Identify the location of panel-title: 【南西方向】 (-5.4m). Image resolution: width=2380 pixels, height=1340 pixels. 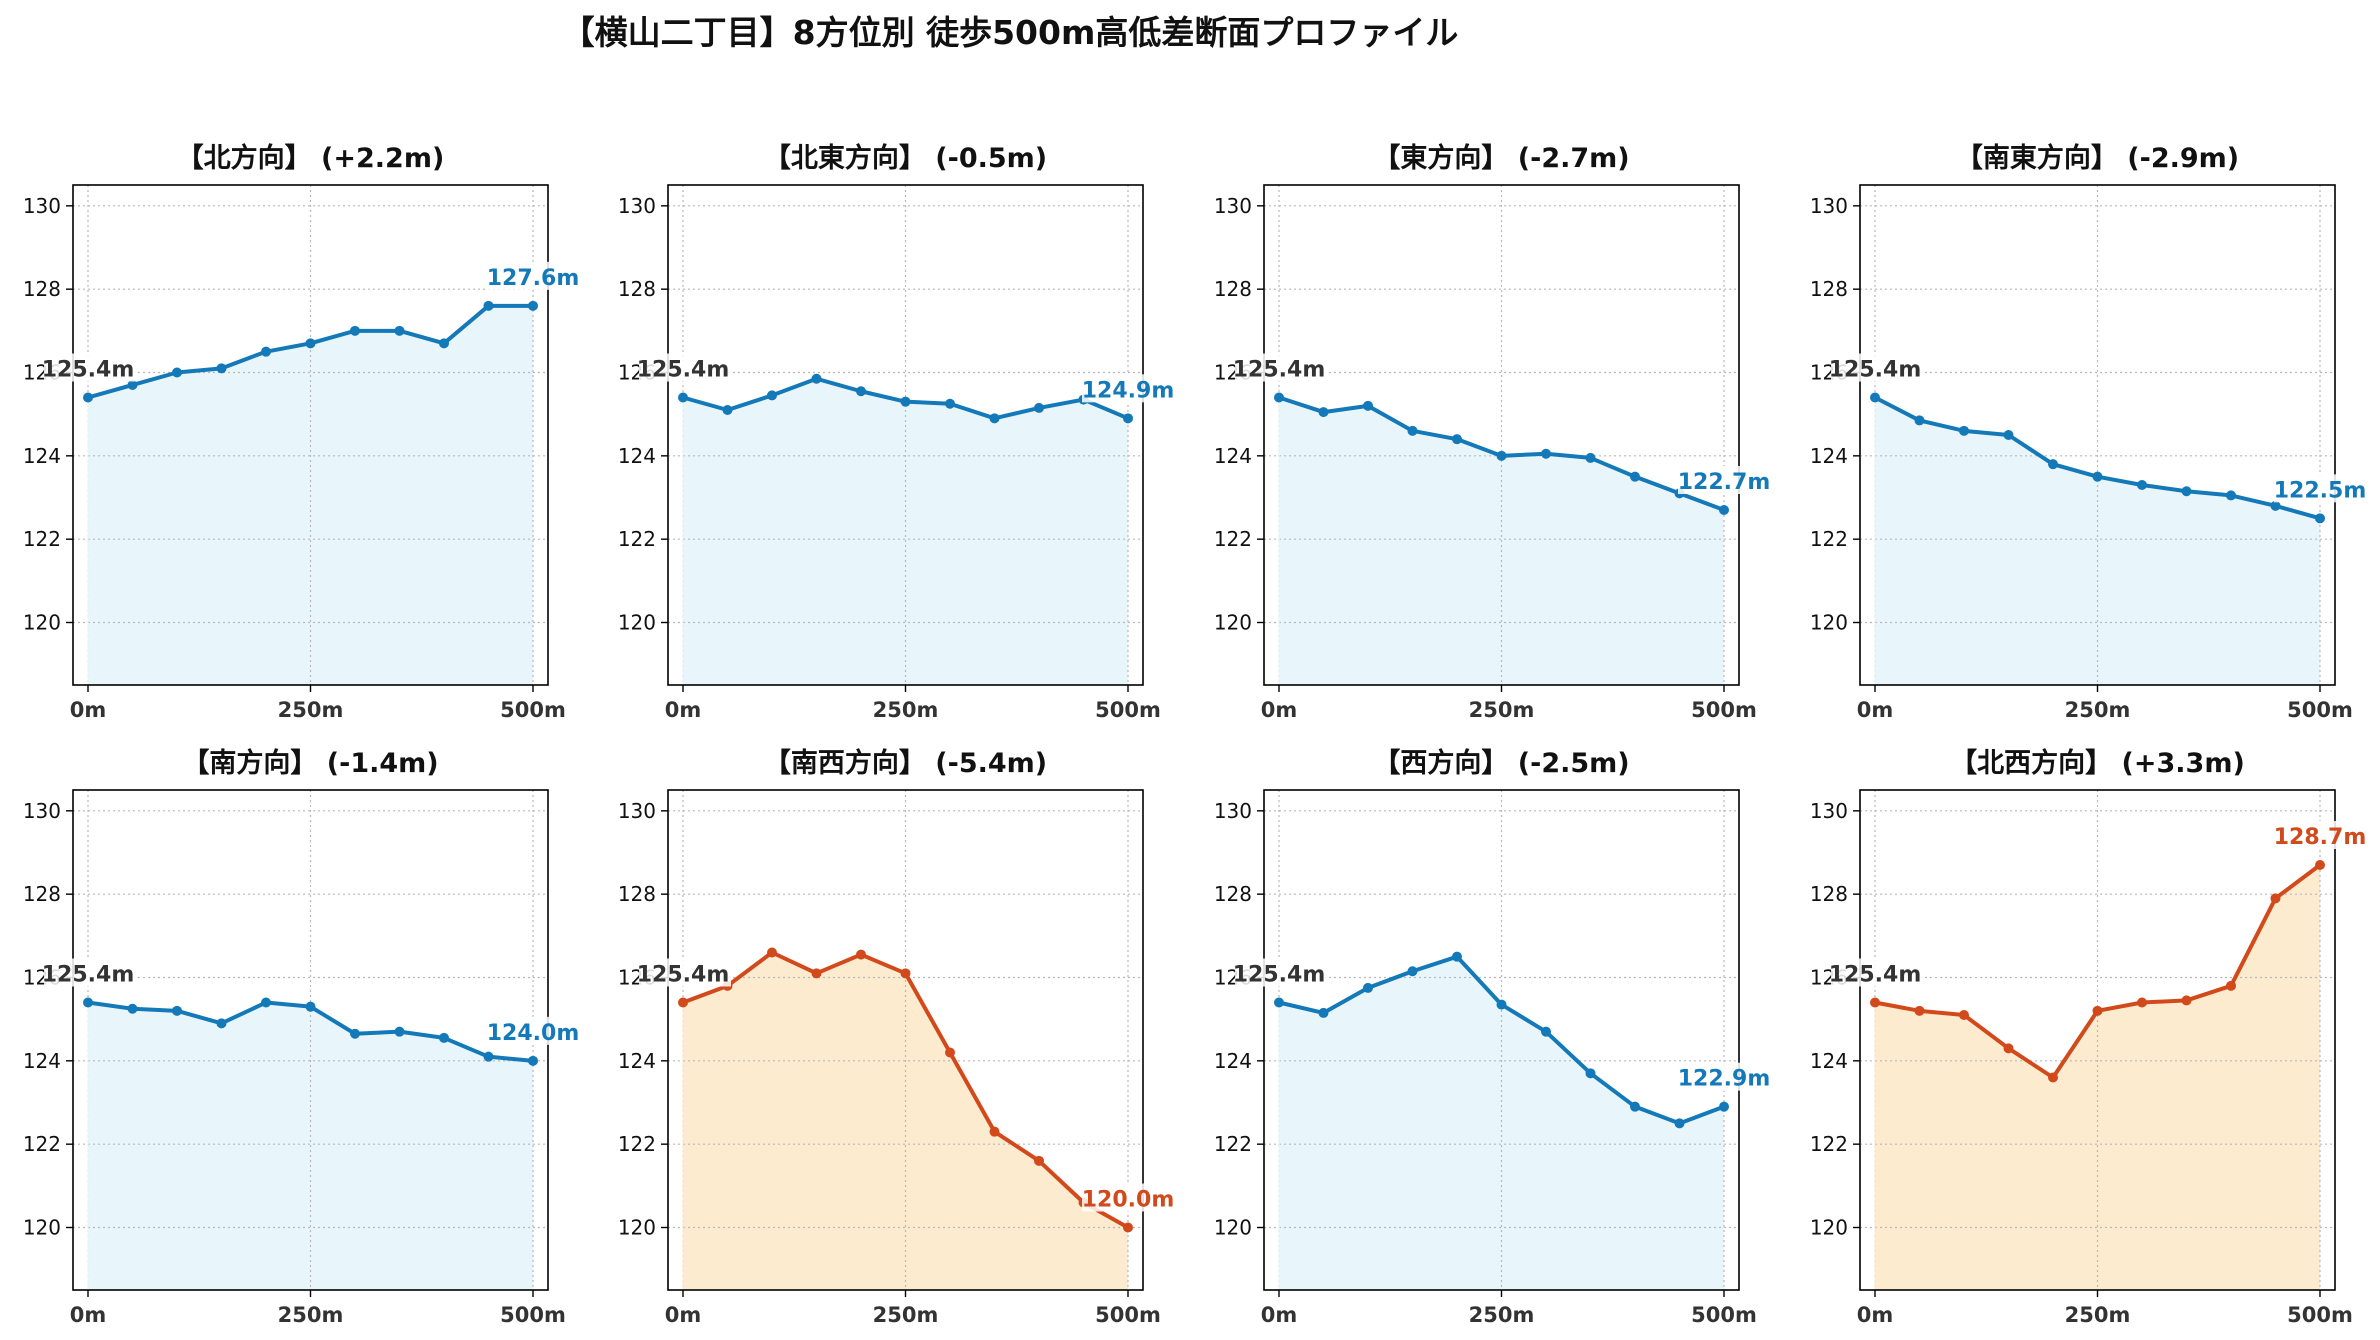
(905, 763).